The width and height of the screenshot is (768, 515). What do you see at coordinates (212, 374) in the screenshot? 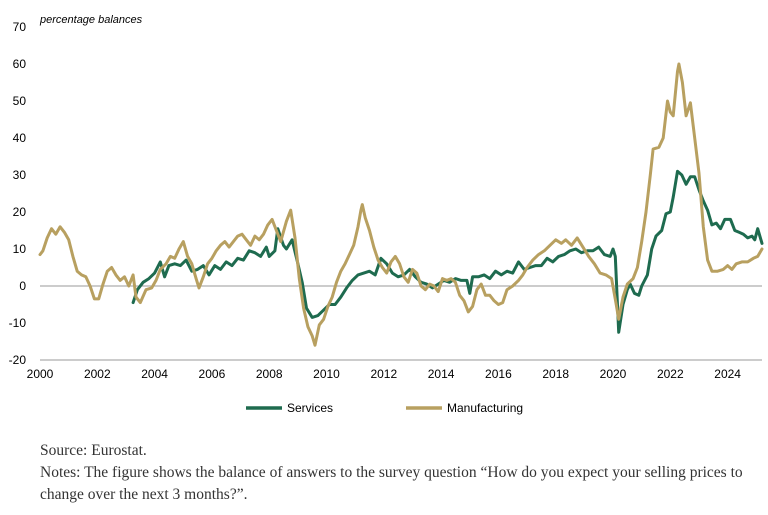
I see `x-tick-label: 2006` at bounding box center [212, 374].